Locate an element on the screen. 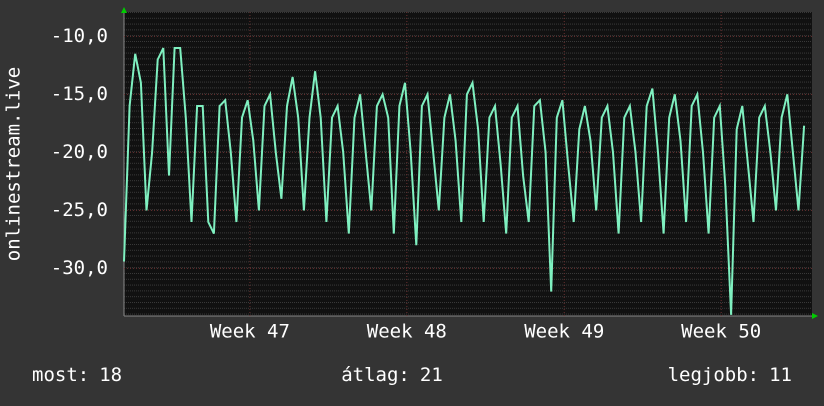 The width and height of the screenshot is (824, 406). footer-item: átlag: 21 is located at coordinates (392, 375).